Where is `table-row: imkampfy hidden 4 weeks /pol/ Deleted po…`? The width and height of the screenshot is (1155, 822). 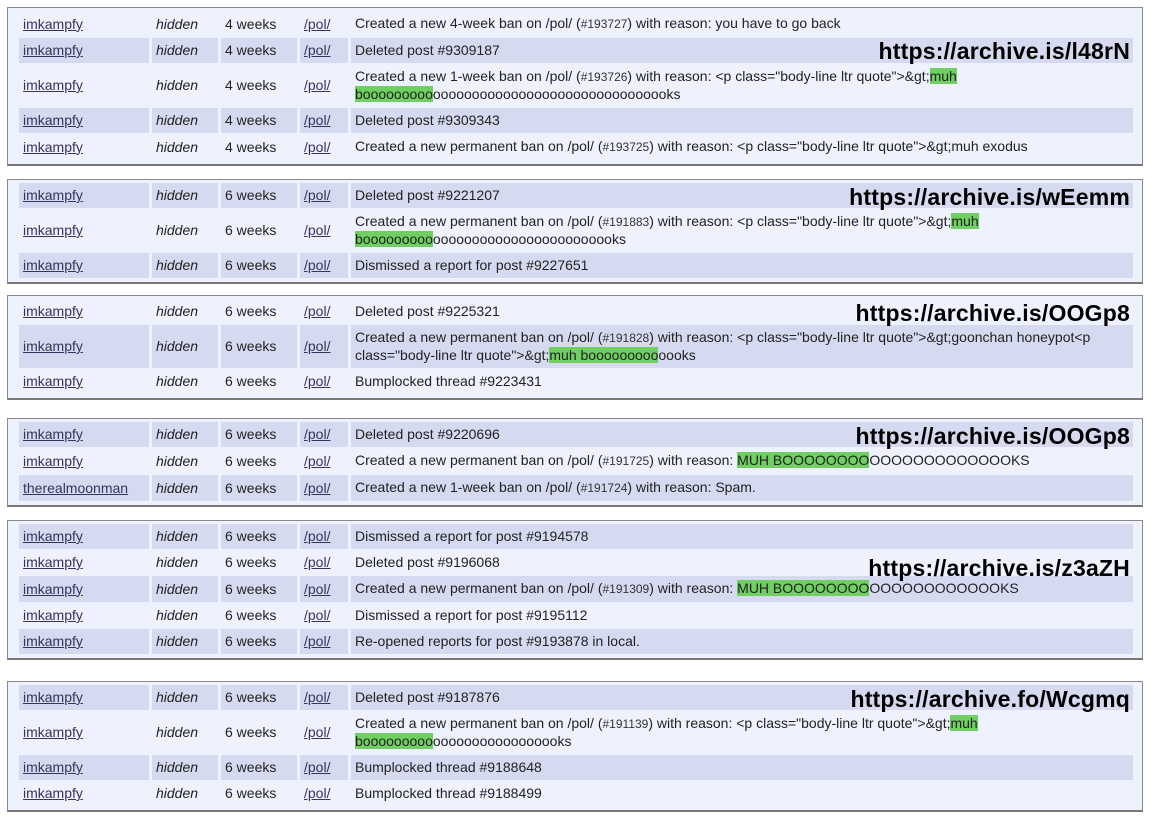 table-row: imkampfy hidden 4 weeks /pol/ Deleted po… is located at coordinates (576, 50).